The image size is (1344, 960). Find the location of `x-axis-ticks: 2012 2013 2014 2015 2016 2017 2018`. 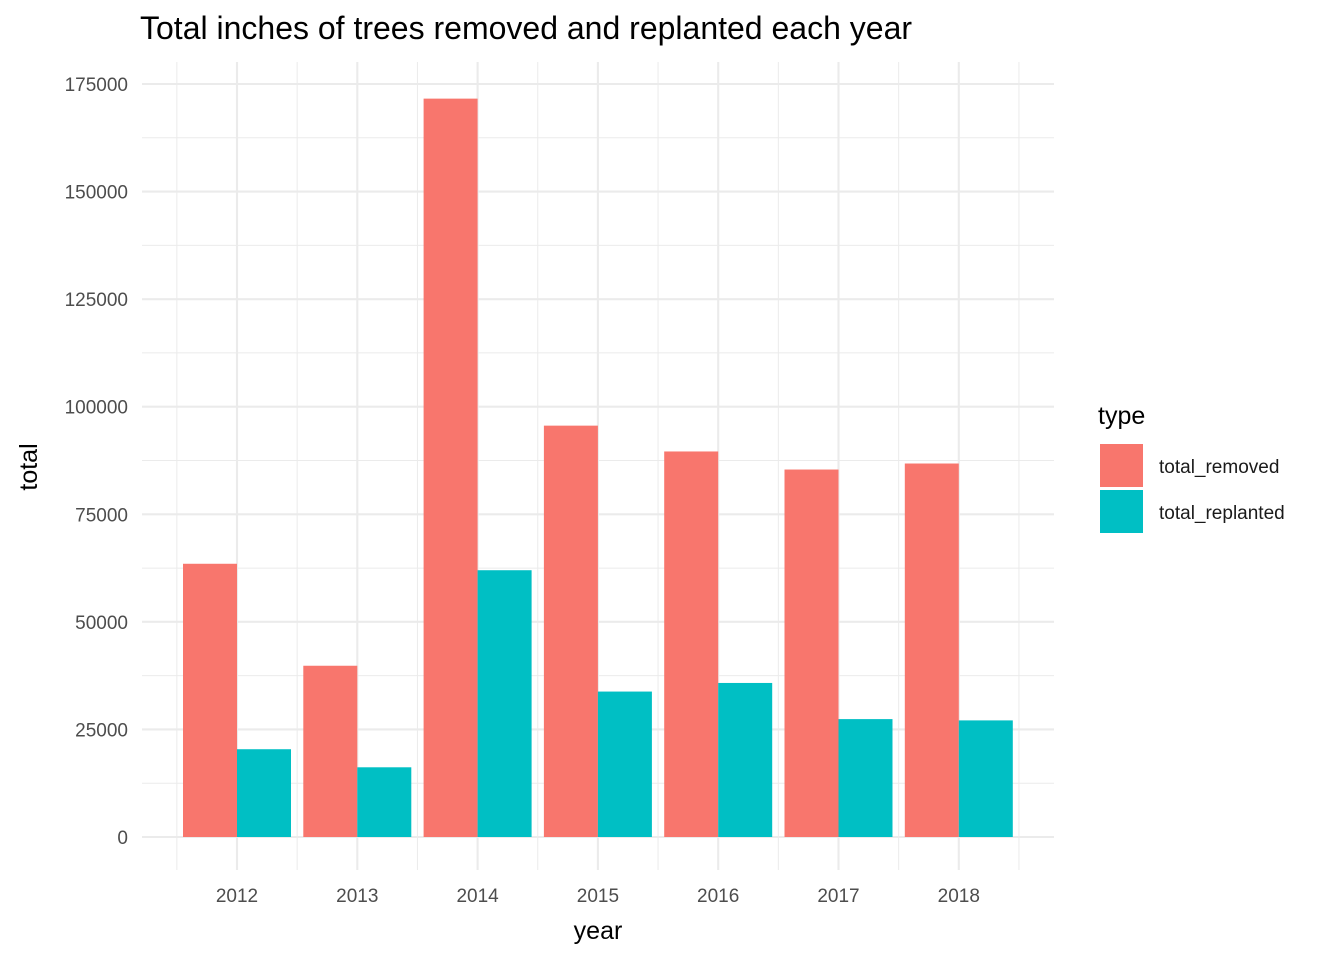

x-axis-ticks: 2012 2013 2014 2015 2016 2017 2018 is located at coordinates (598, 896).